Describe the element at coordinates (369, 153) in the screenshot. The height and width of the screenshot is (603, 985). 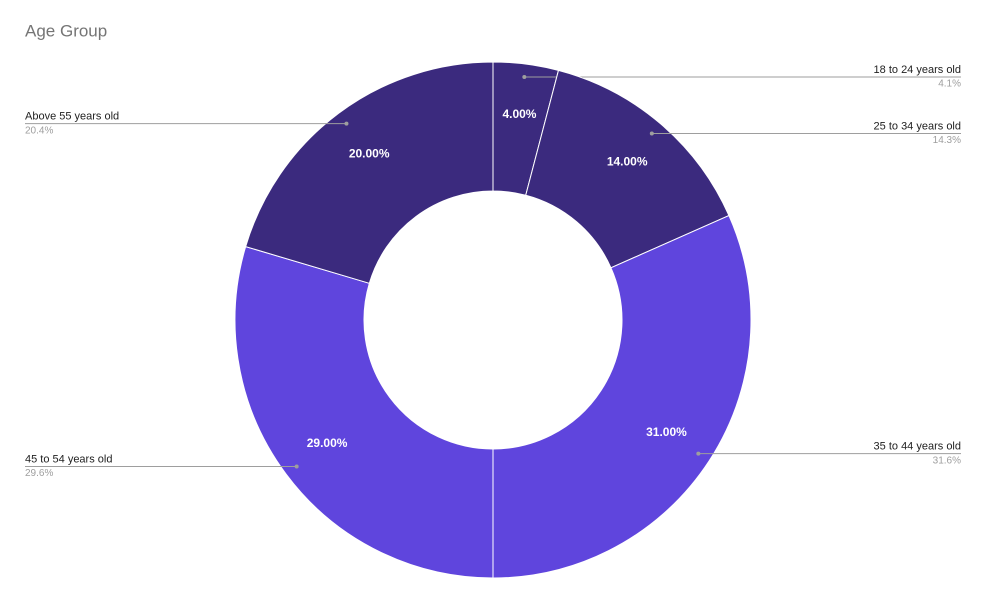
I see `slice-label: 20.00%` at that location.